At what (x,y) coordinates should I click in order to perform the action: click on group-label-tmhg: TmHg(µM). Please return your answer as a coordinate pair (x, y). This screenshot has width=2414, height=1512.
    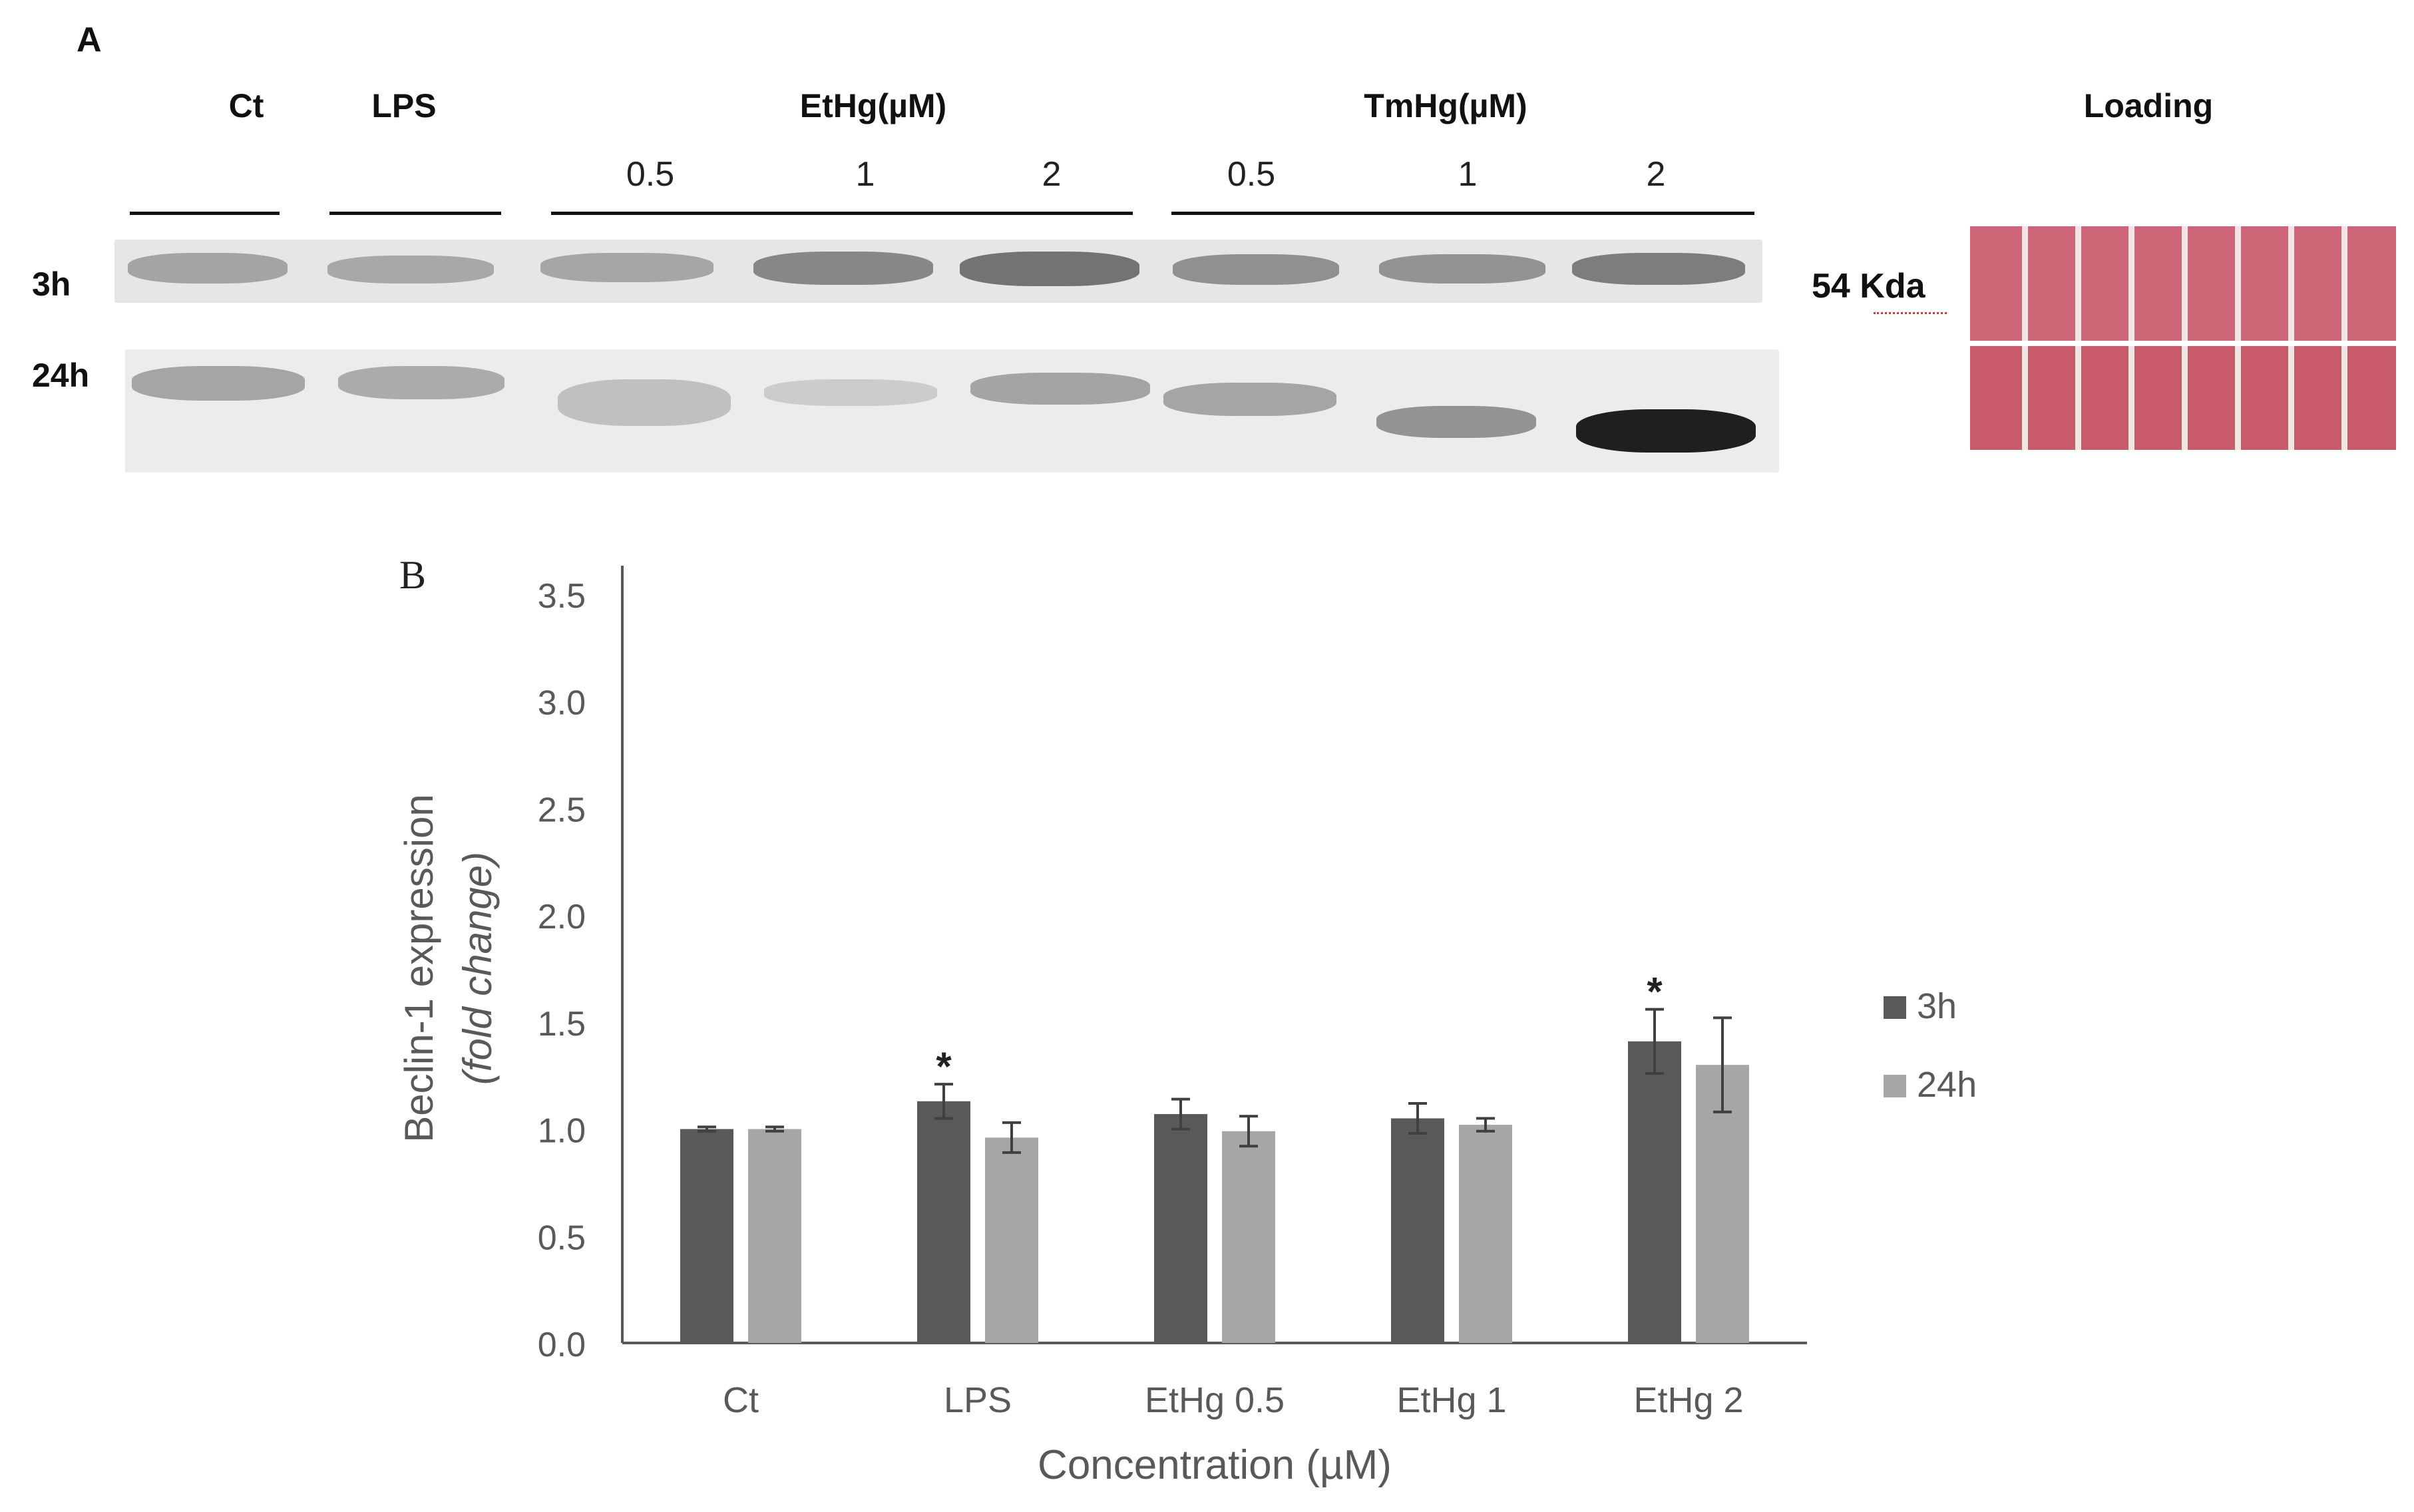
    Looking at the image, I should click on (1445, 105).